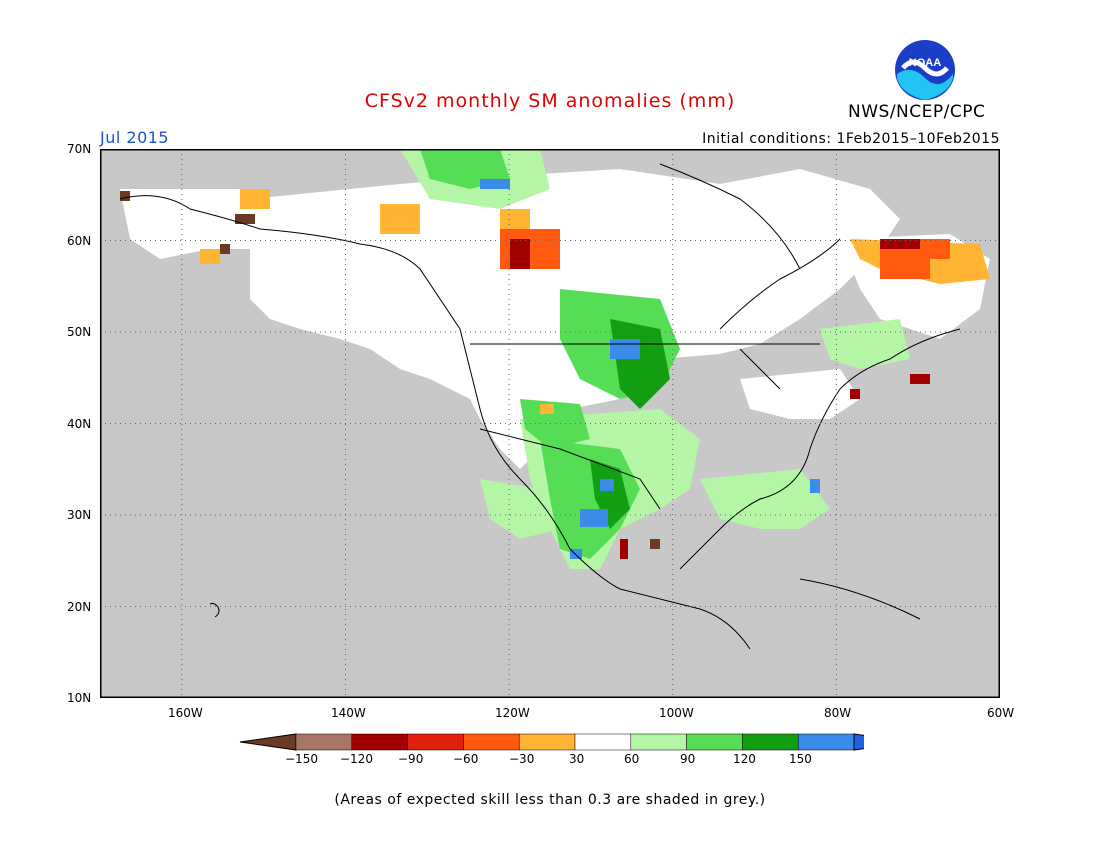  What do you see at coordinates (632, 759) in the screenshot?
I see `colorbar-label: 60` at bounding box center [632, 759].